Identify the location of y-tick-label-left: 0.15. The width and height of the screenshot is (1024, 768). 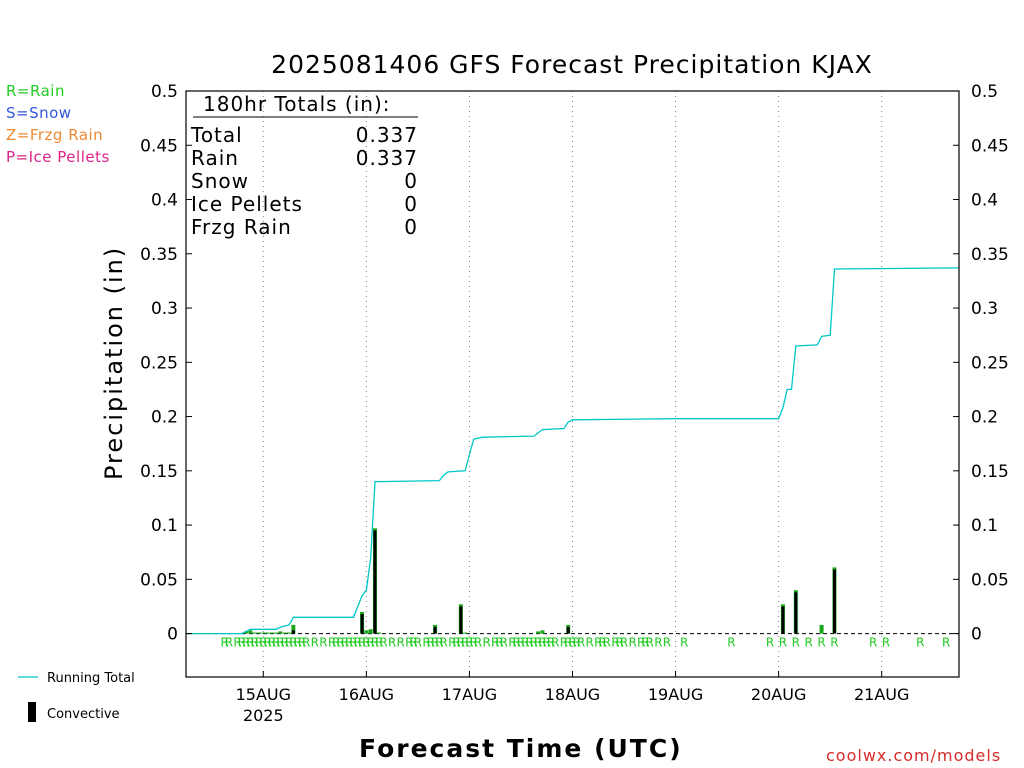
(159, 472).